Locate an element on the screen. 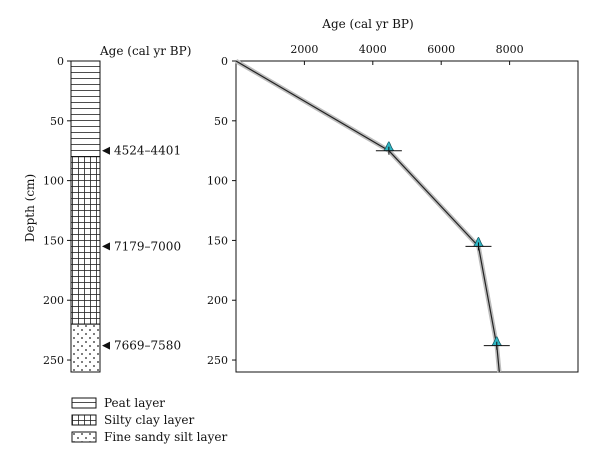 This screenshot has height=468, width=600. x-tick-label: 8000 is located at coordinates (510, 49).